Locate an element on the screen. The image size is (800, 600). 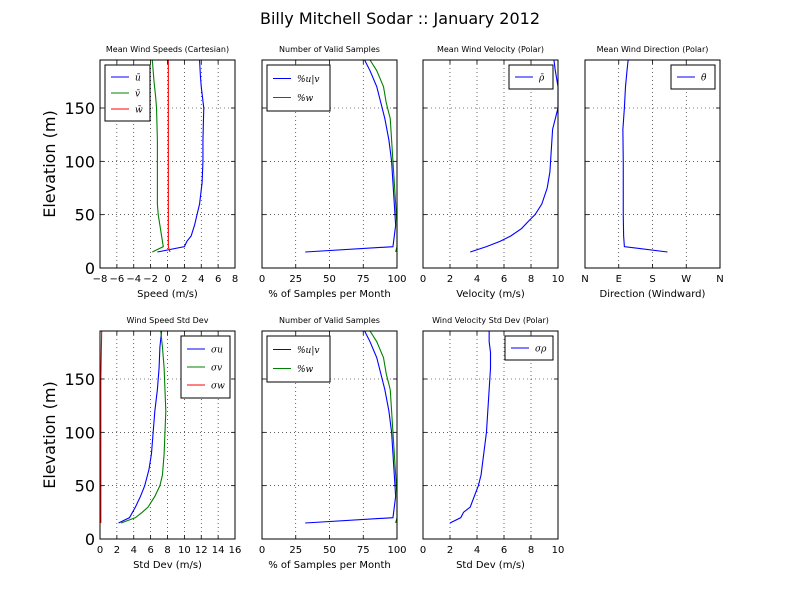
x-tick-label: E is located at coordinates (619, 279).